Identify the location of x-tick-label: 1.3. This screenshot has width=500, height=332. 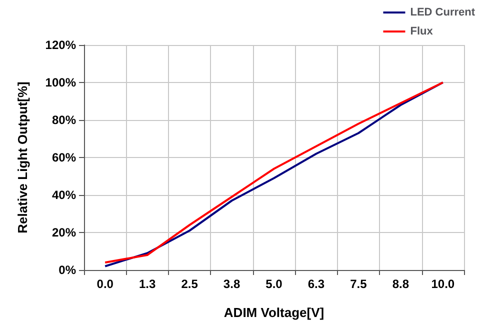
(147, 284).